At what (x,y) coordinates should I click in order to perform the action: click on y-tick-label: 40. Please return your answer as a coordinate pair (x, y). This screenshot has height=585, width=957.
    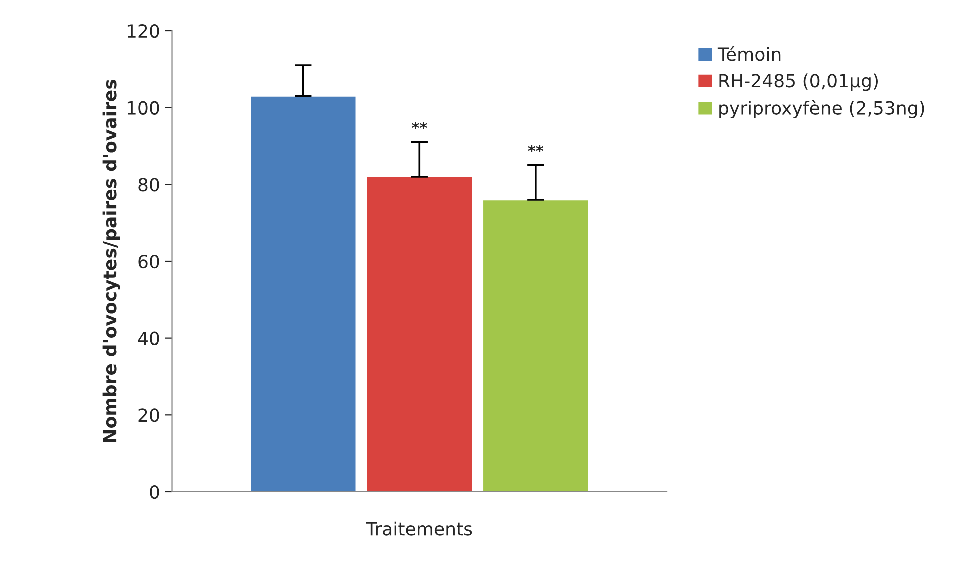
    Looking at the image, I should click on (149, 339).